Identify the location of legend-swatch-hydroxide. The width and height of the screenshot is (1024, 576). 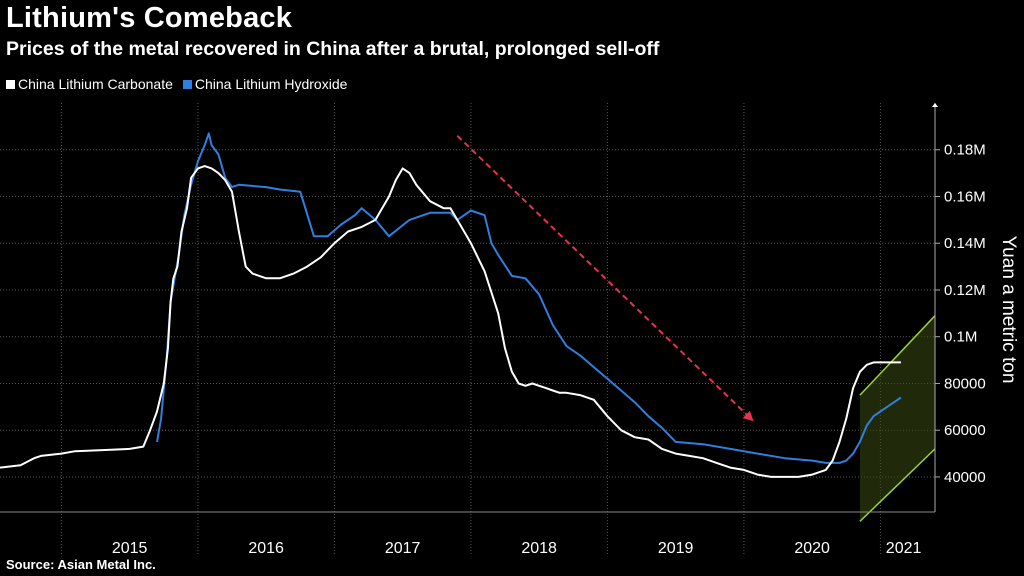
(187, 84).